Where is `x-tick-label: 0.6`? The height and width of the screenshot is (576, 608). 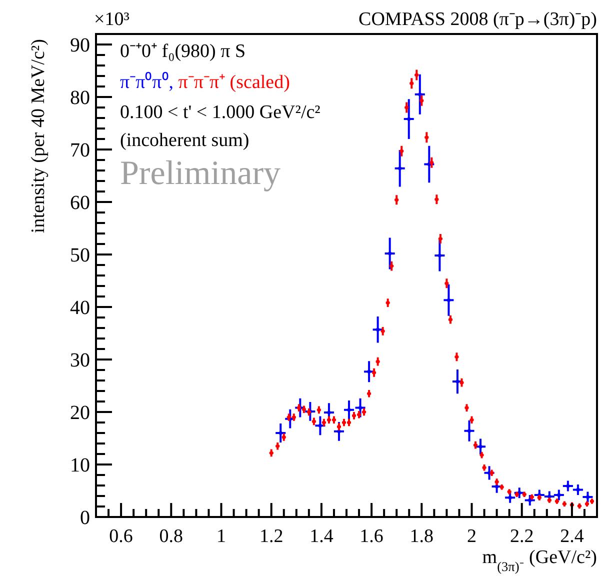 x-tick-label: 0.6 is located at coordinates (121, 536).